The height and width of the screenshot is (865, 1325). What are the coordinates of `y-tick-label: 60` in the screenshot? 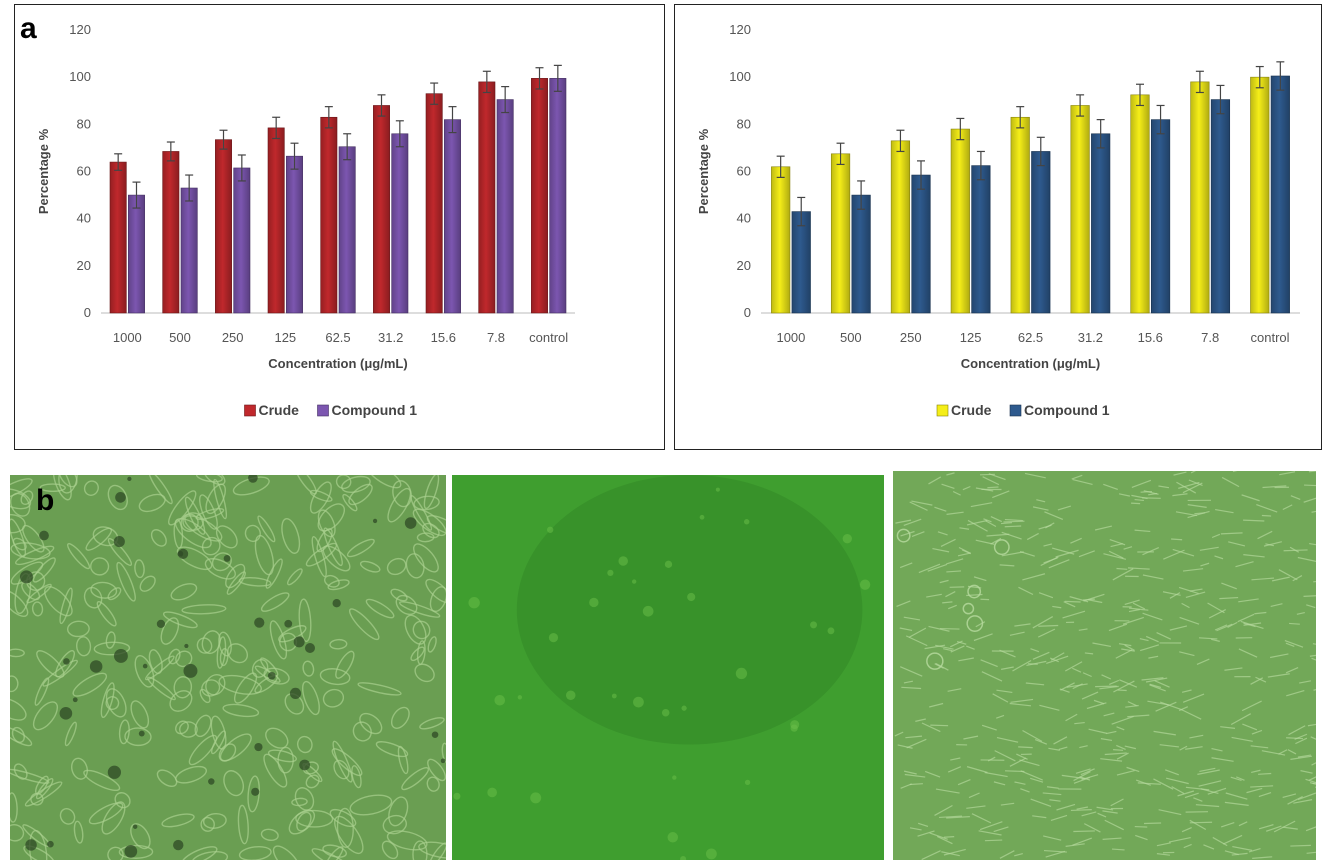 It's located at (84, 171).